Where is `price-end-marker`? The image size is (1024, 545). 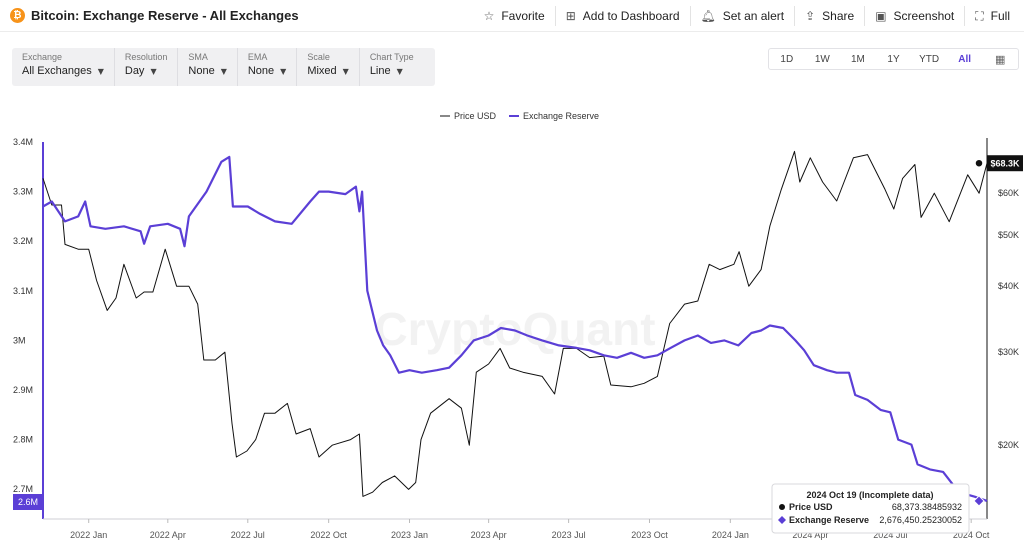 price-end-marker is located at coordinates (979, 163).